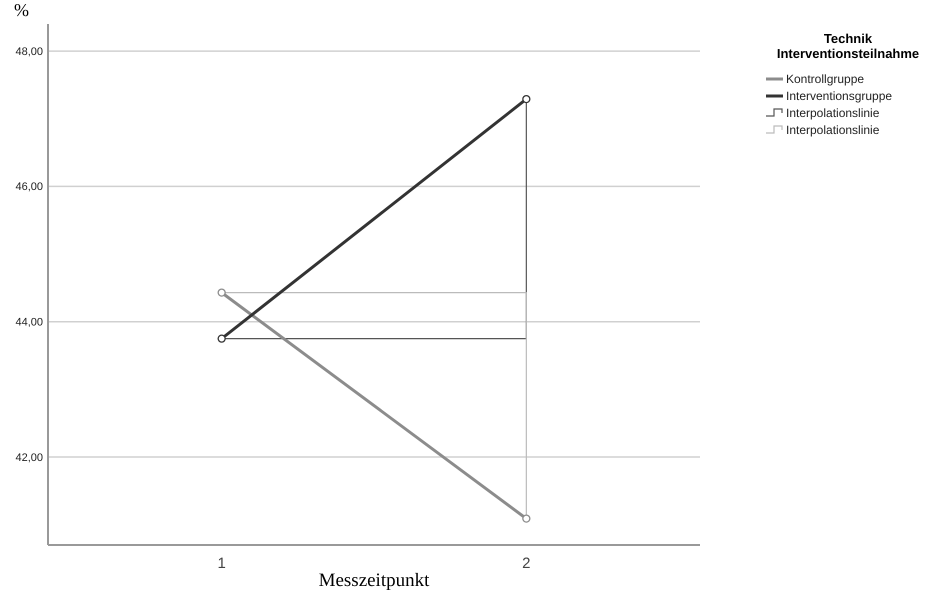 The width and height of the screenshot is (932, 592). What do you see at coordinates (29, 52) in the screenshot?
I see `y-tick-label: 48,00` at bounding box center [29, 52].